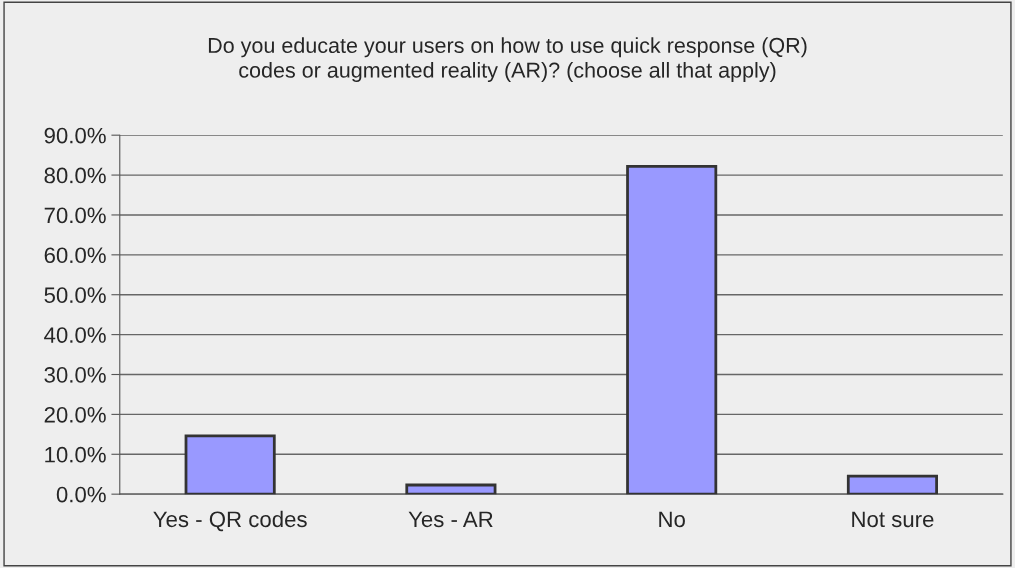 The height and width of the screenshot is (568, 1015). I want to click on x-tick-label: No, so click(672, 519).